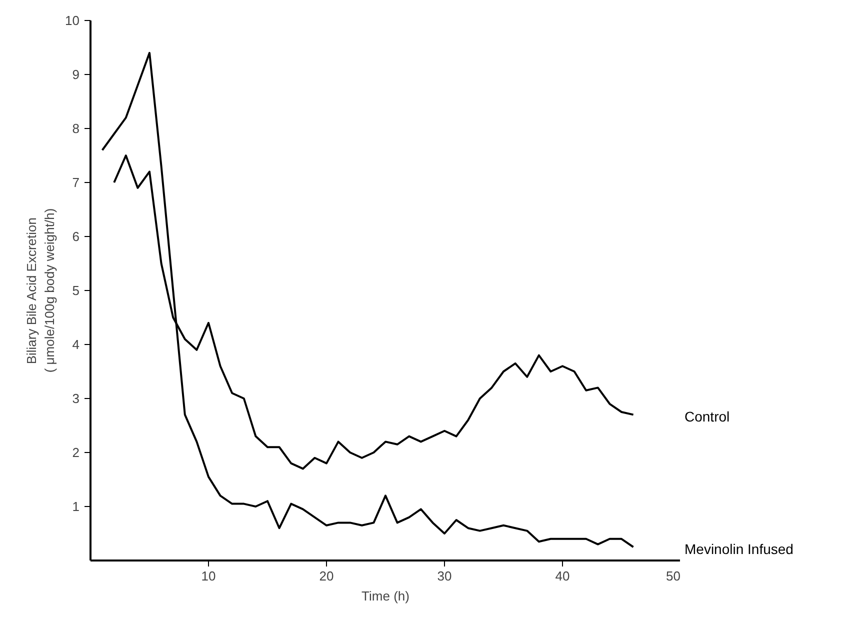 Image resolution: width=841 pixels, height=639 pixels. I want to click on x-tick-label: 10, so click(208, 576).